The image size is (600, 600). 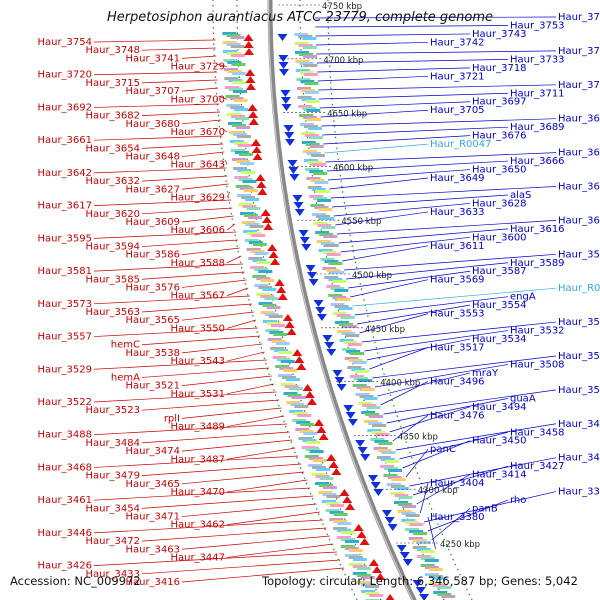 I want to click on right-gene-label: Haur_3711, so click(x=537, y=93).